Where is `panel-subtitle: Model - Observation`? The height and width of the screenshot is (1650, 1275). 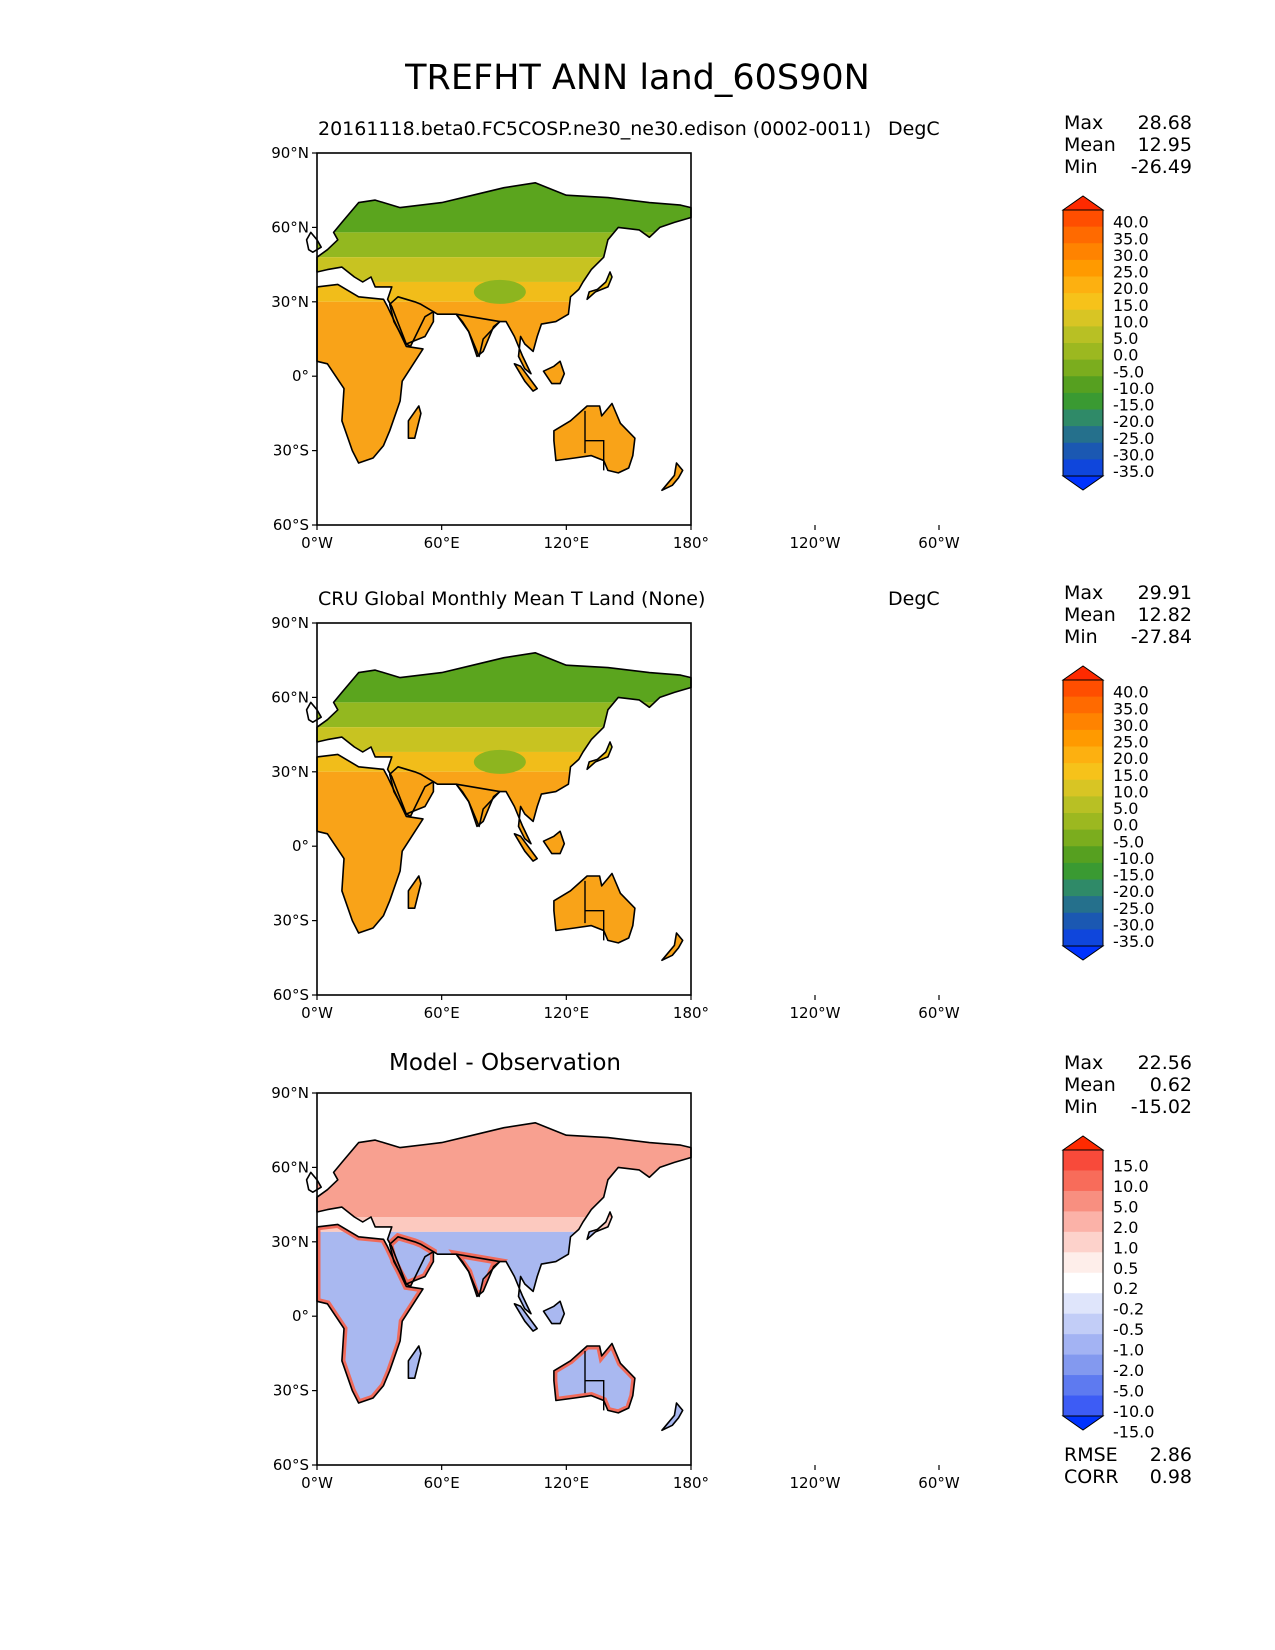 panel-subtitle: Model - Observation is located at coordinates (505, 1063).